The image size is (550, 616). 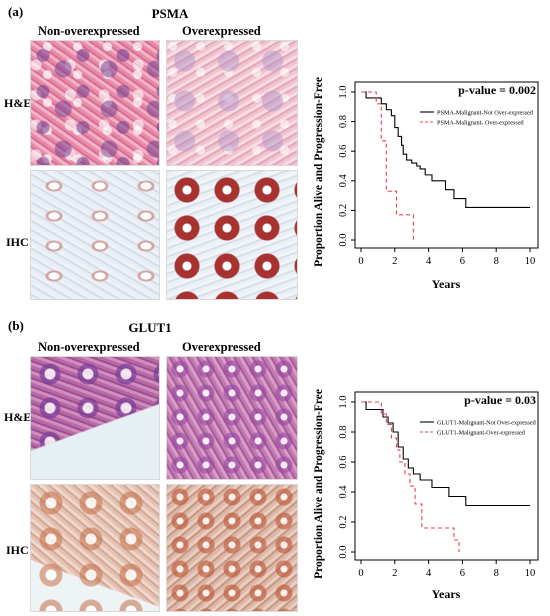 What do you see at coordinates (221, 347) in the screenshot?
I see `panel-b-col-over: Overexpressed` at bounding box center [221, 347].